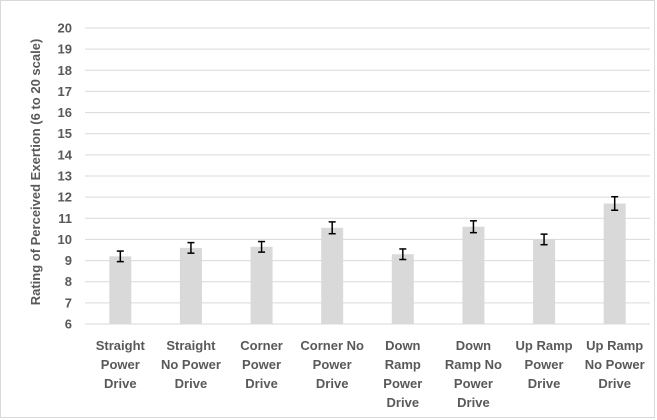 The width and height of the screenshot is (657, 420). I want to click on y-tick-label: 12, so click(65, 197).